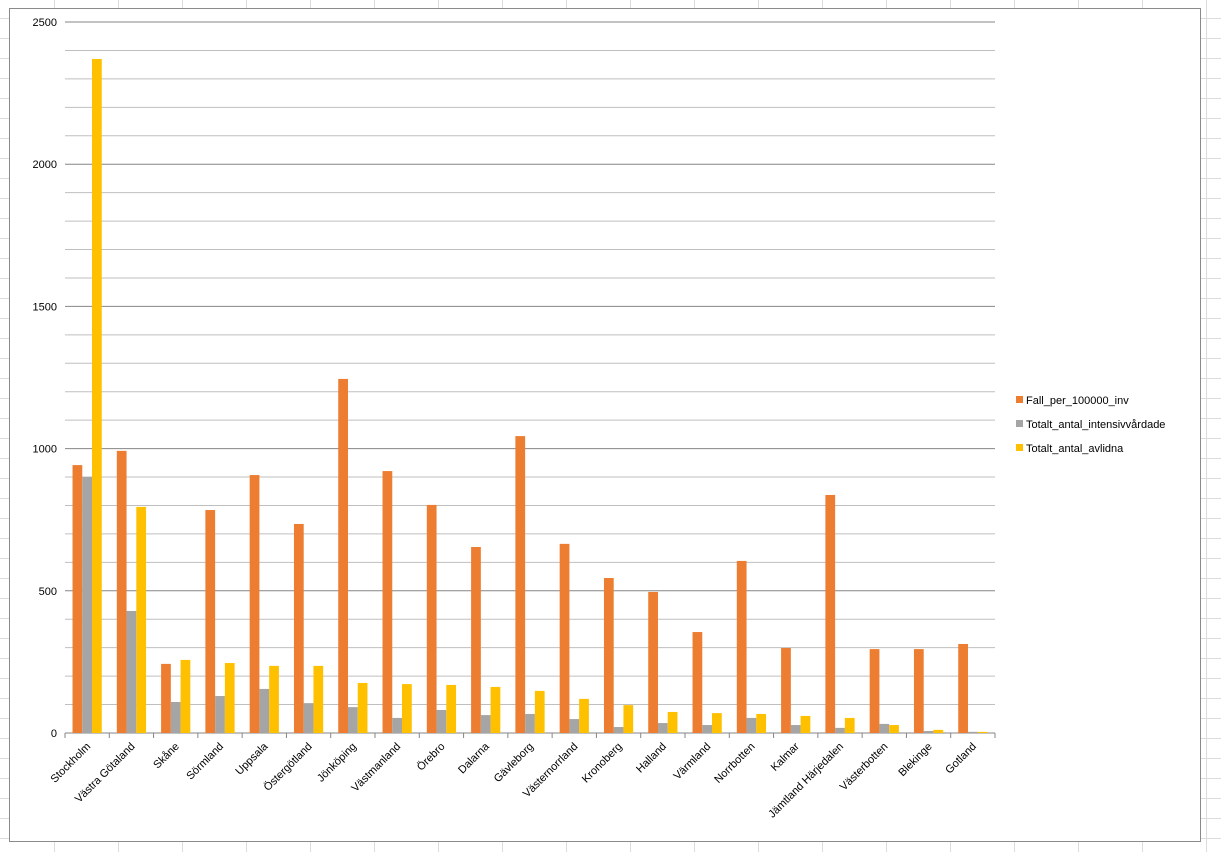  I want to click on x-tick-label: Kalmar, so click(785, 756).